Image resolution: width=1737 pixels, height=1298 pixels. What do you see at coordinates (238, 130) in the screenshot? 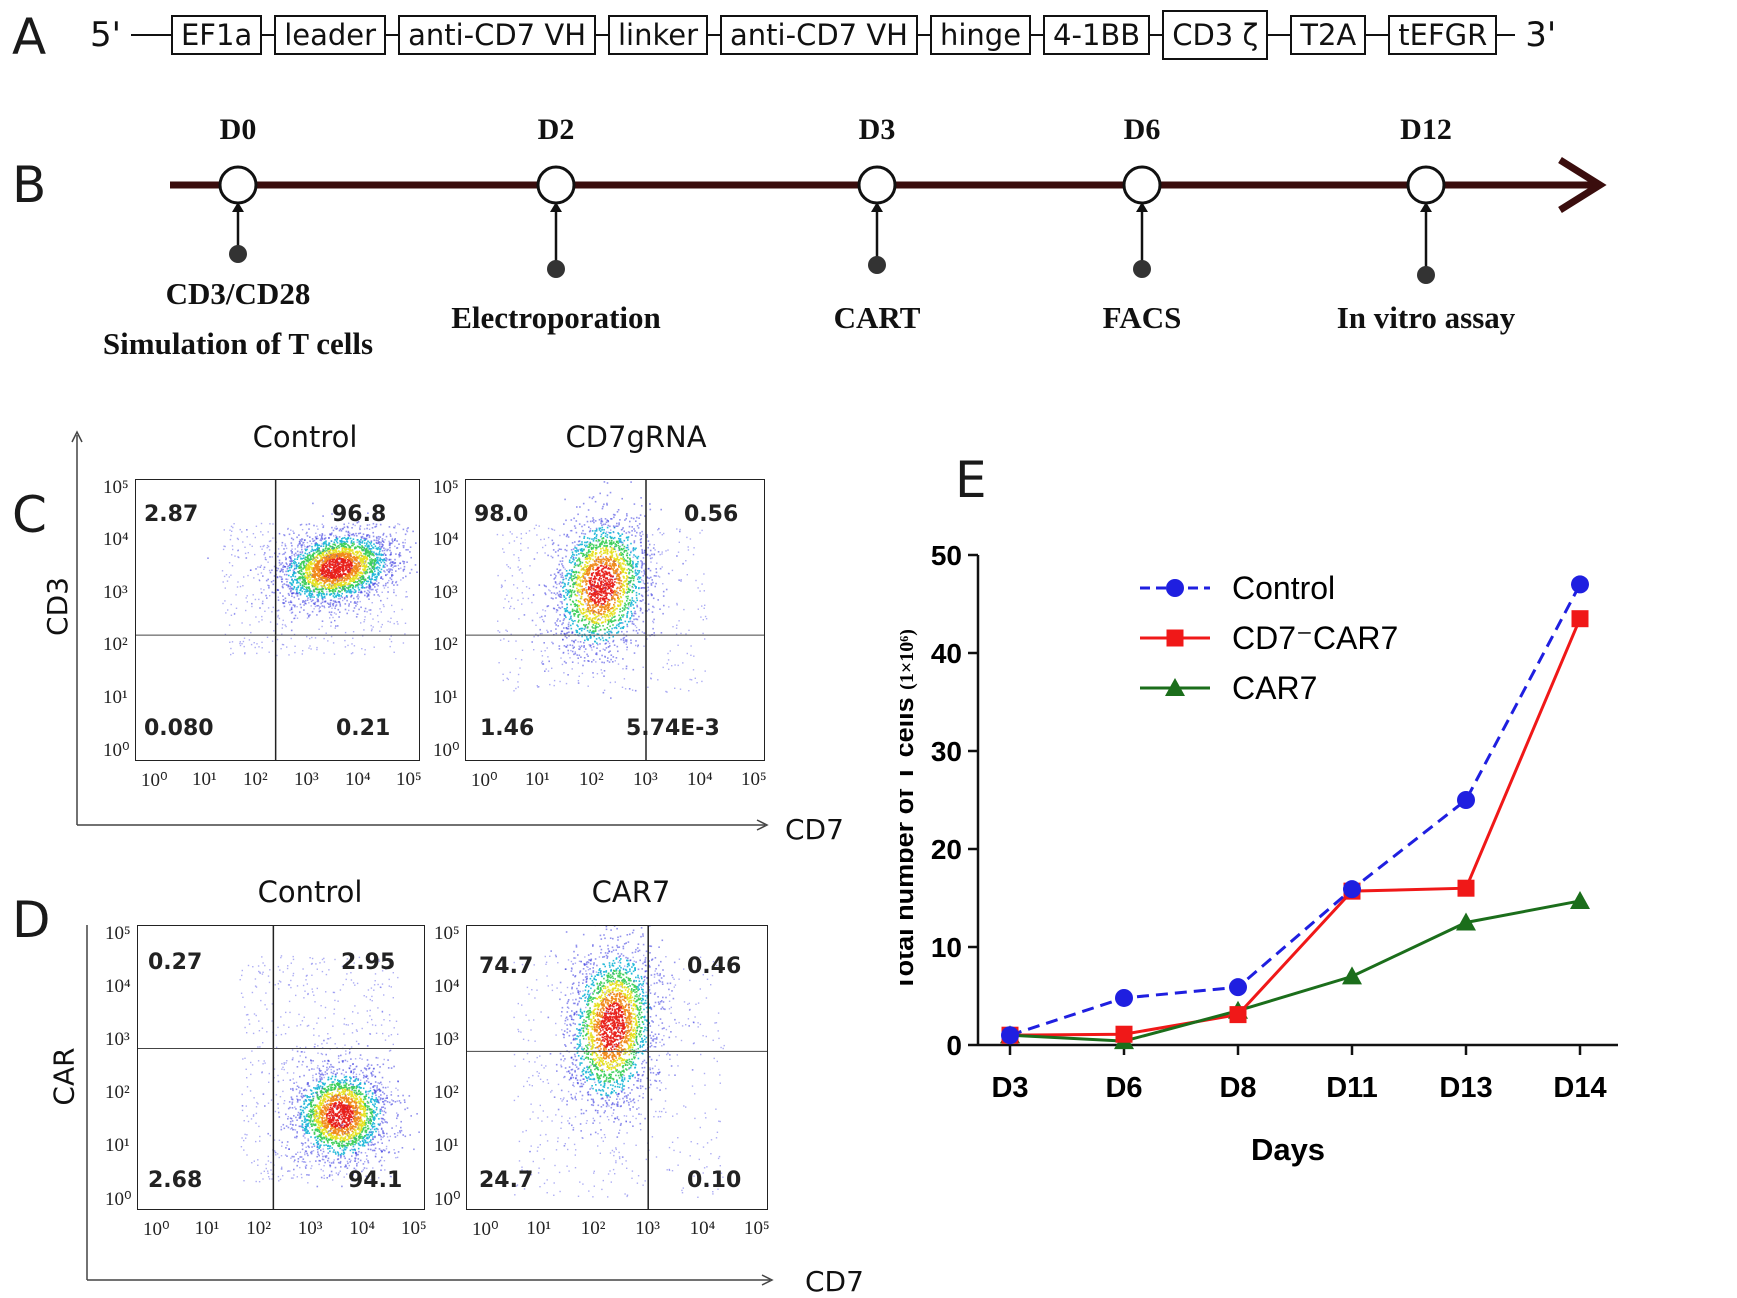
I see `timeline-day-label: D0` at bounding box center [238, 130].